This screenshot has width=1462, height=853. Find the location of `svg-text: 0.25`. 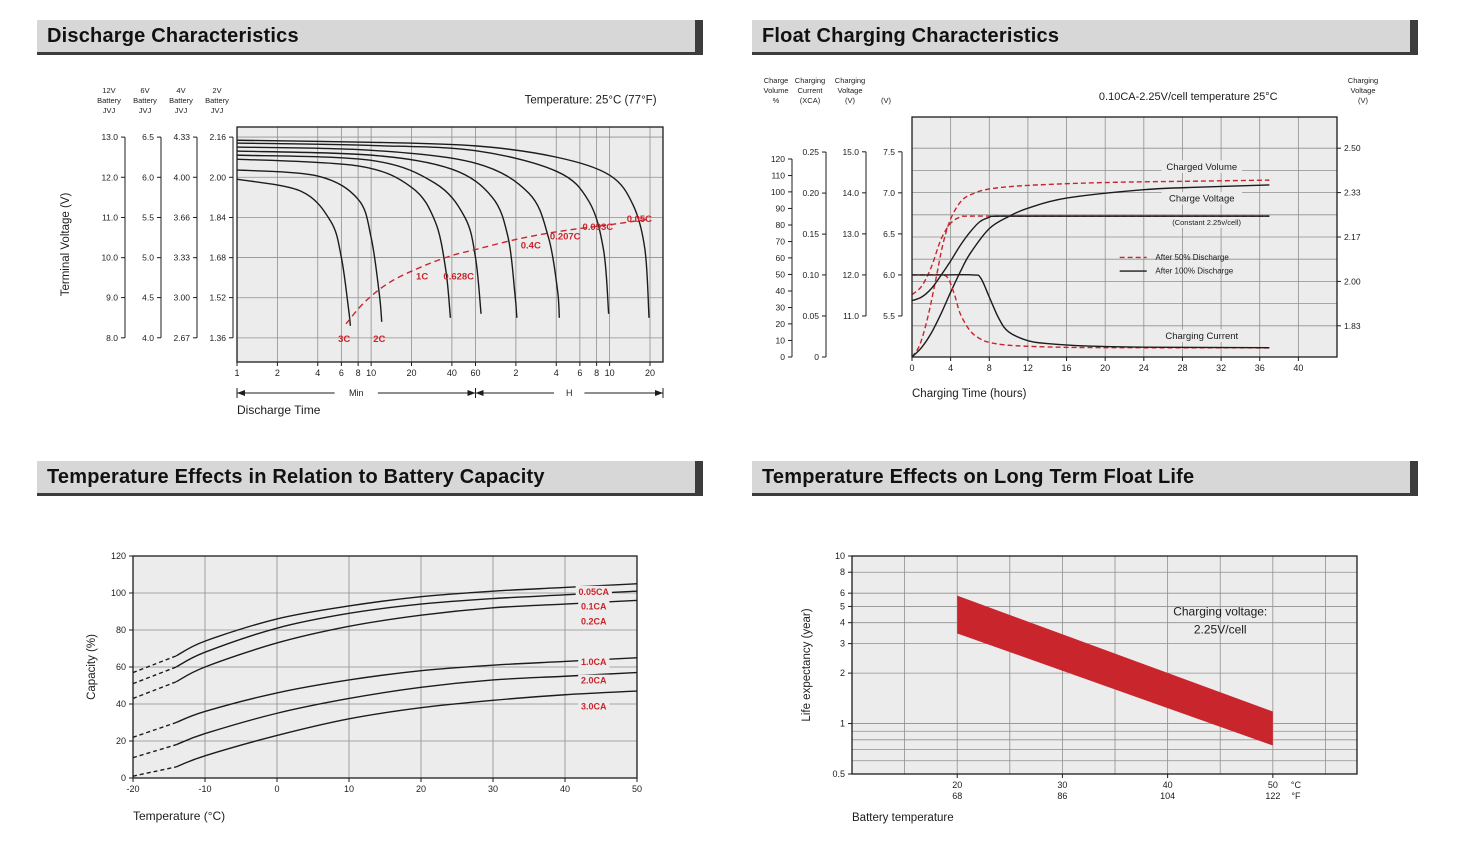

svg-text: 0.25 is located at coordinates (810, 152).